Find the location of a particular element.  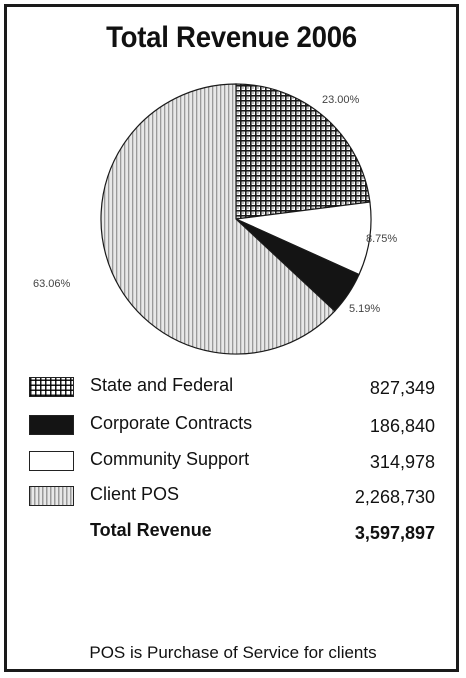

legend-row: Corporate Contracts 186,840 is located at coordinates (234, 425).